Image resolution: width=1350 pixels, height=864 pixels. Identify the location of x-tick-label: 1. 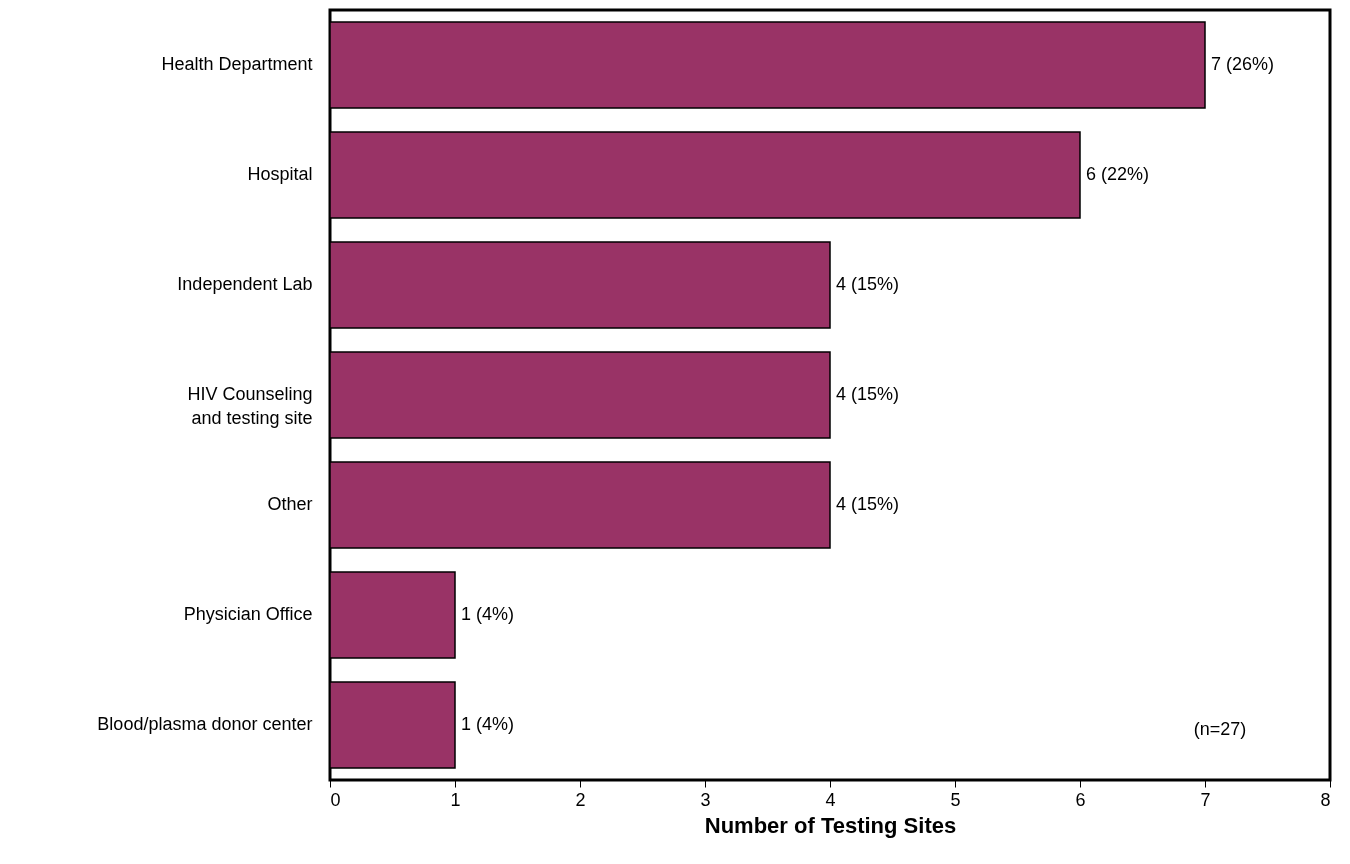
(455, 799).